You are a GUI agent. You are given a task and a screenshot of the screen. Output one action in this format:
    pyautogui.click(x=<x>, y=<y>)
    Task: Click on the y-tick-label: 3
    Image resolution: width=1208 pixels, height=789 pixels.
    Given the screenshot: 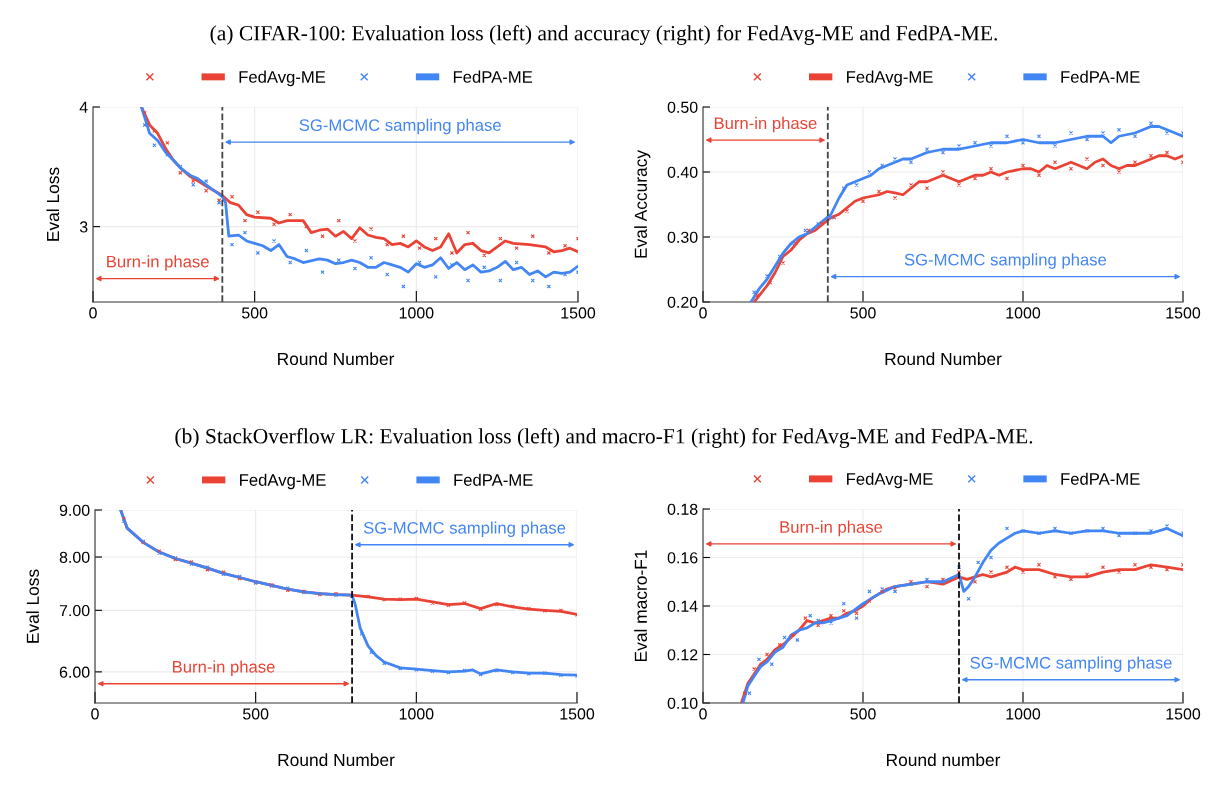 What is the action you would take?
    pyautogui.click(x=83, y=227)
    